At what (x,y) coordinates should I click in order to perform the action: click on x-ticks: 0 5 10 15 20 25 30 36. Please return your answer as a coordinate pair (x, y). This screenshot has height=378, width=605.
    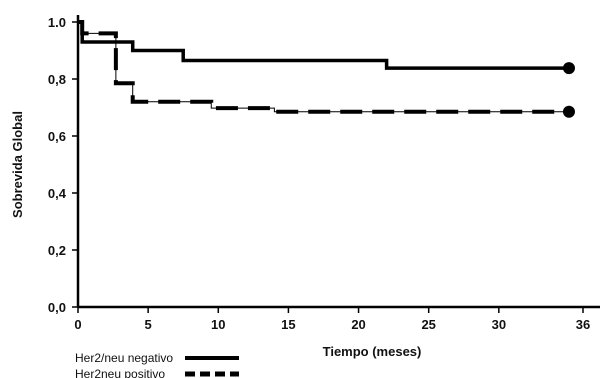
    Looking at the image, I should click on (332, 319).